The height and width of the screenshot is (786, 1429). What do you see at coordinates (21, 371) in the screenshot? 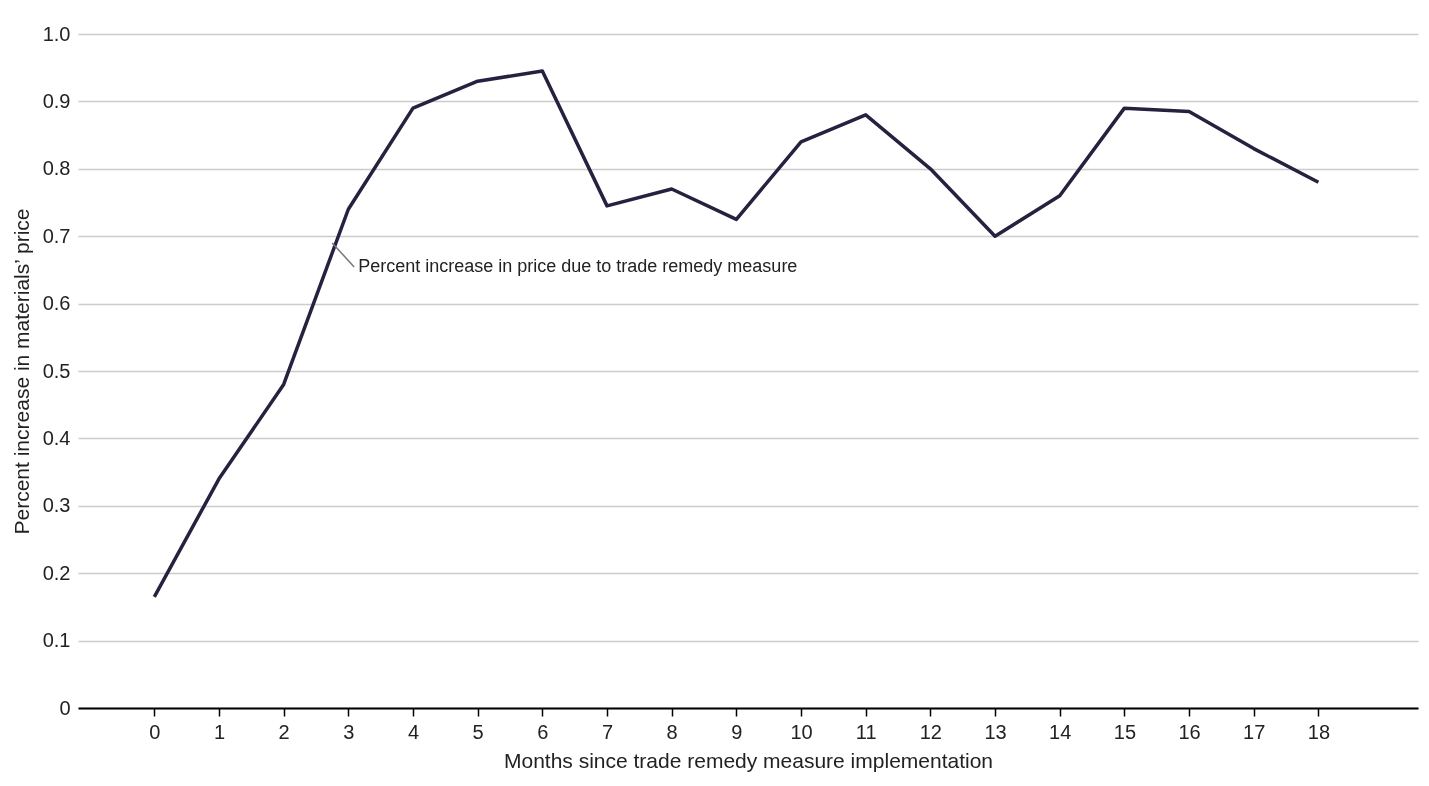
I see `y-axis-title: Percent increase in materials’ price` at bounding box center [21, 371].